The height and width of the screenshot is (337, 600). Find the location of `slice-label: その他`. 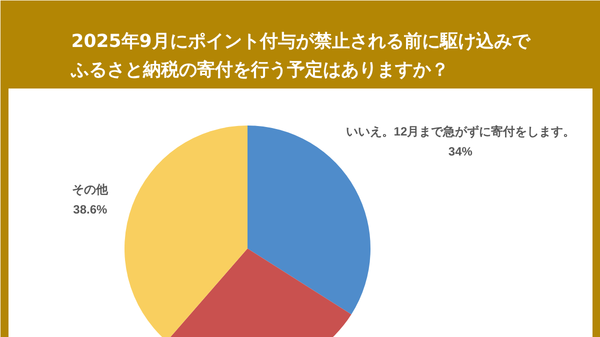

slice-label: その他 is located at coordinates (91, 189).